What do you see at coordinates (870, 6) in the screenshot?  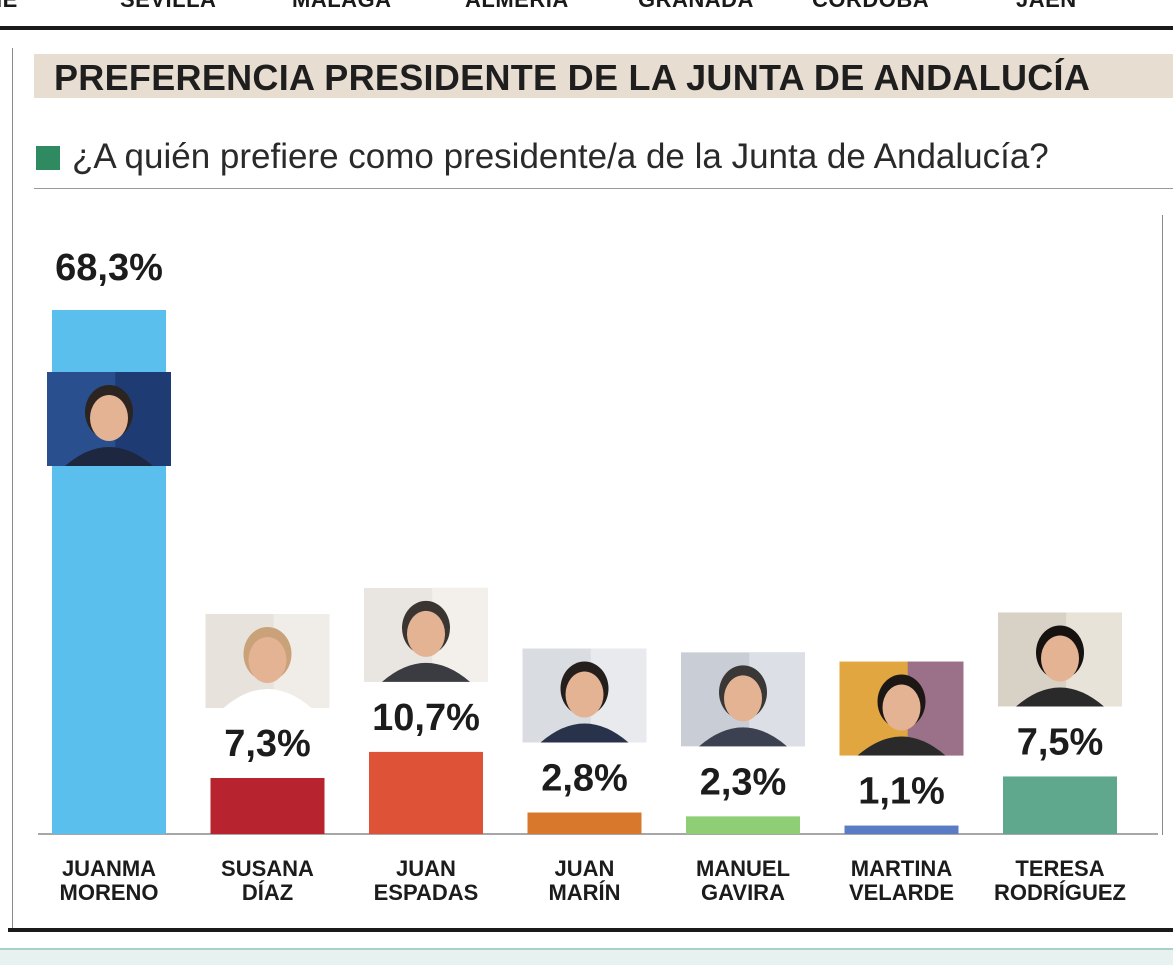 I see `nav-item: CÓRDOBA` at bounding box center [870, 6].